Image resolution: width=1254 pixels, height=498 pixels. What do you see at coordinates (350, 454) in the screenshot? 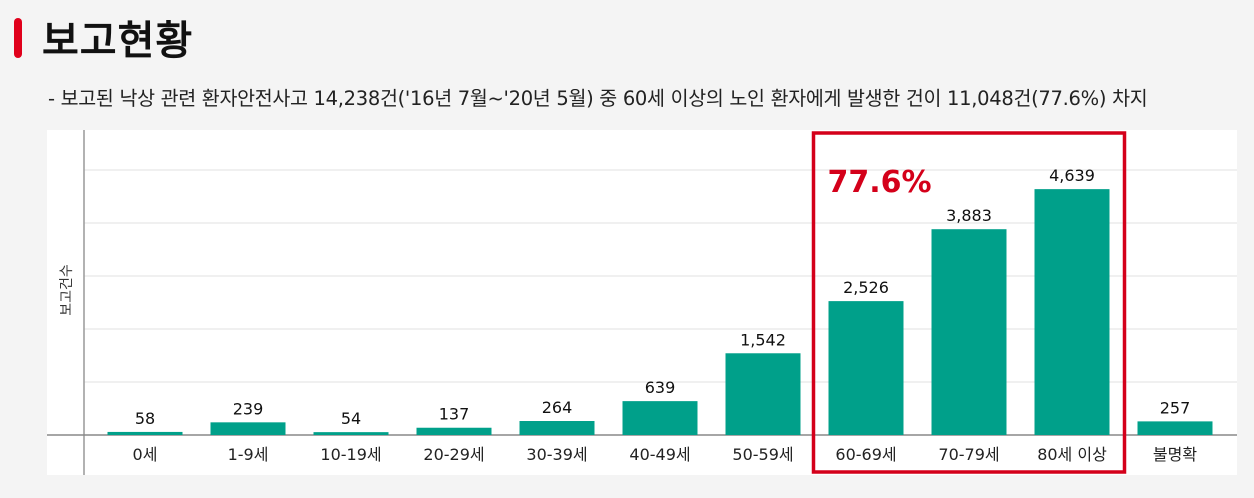
I see `category-tick-label: 10-19세` at bounding box center [350, 454].